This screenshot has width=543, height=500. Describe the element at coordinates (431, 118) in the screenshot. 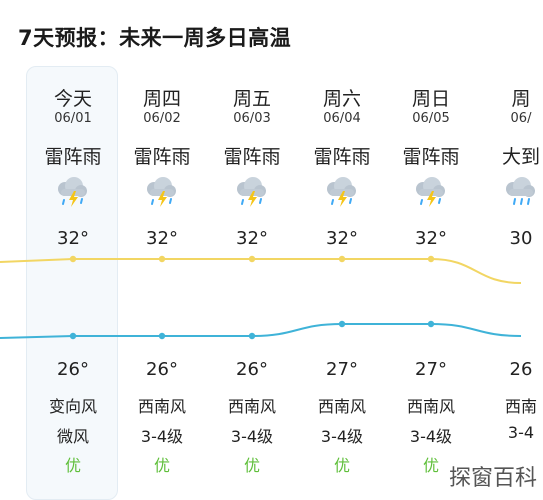

I see `date-label: 06/05` at that location.